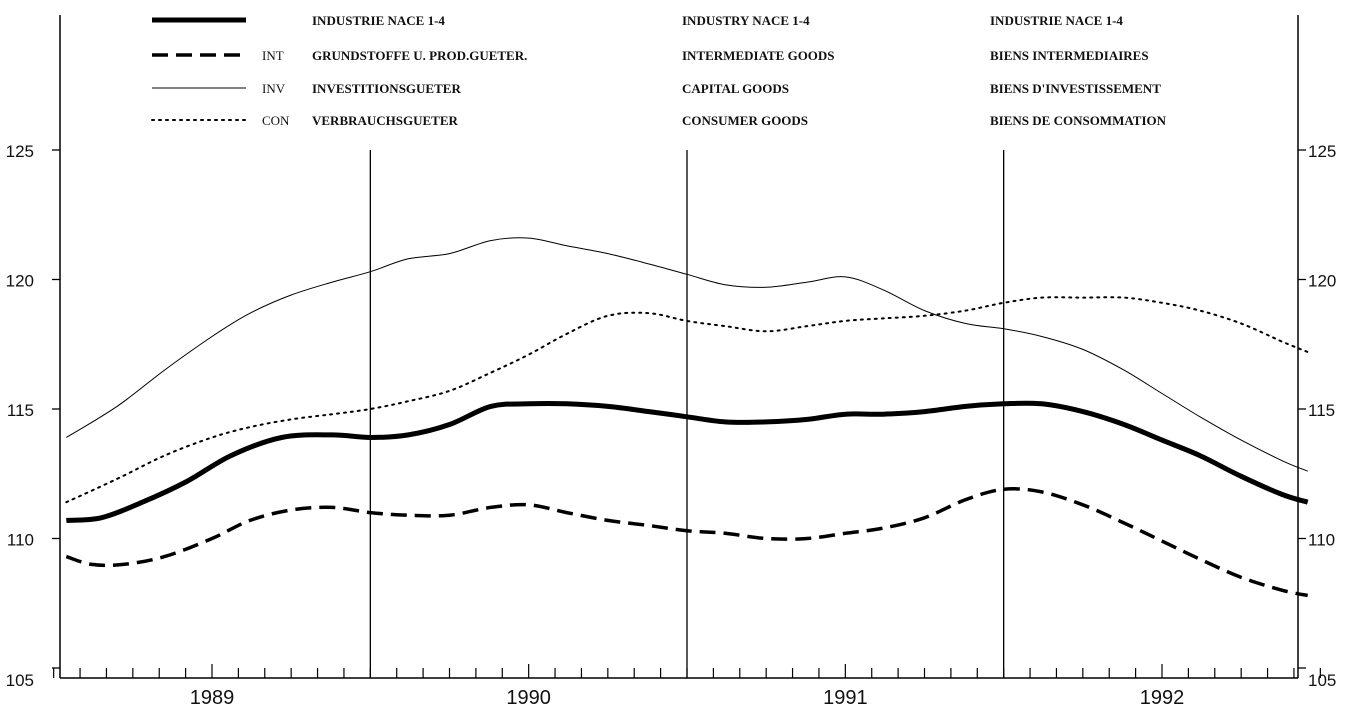 This screenshot has width=1348, height=708. I want to click on y-tick-label-left: 110, so click(20, 540).